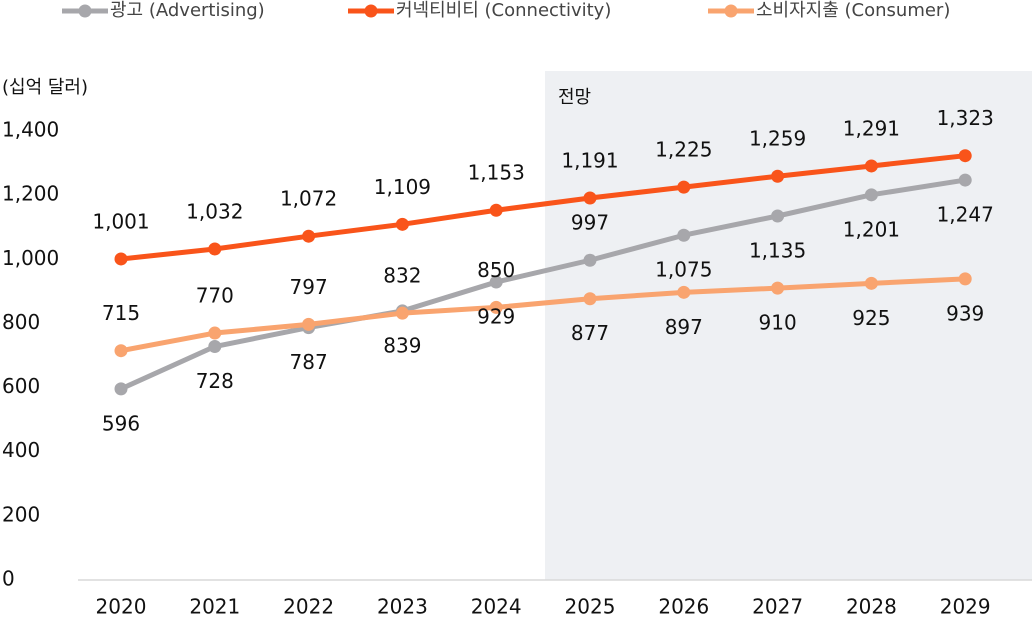 The width and height of the screenshot is (1032, 617). What do you see at coordinates (215, 381) in the screenshot?
I see `data-label: 728` at bounding box center [215, 381].